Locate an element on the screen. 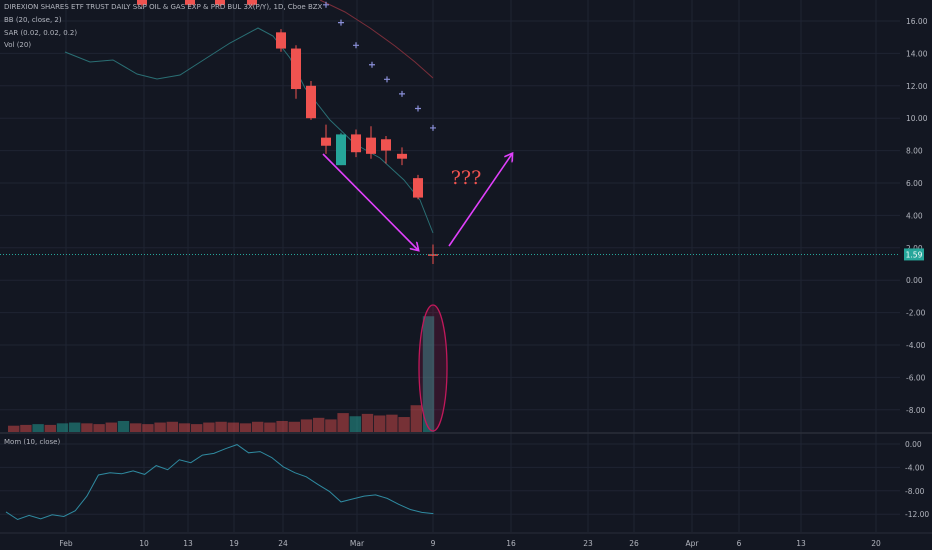 This screenshot has height=550, width=932. x-tick-label: 26 is located at coordinates (634, 543).